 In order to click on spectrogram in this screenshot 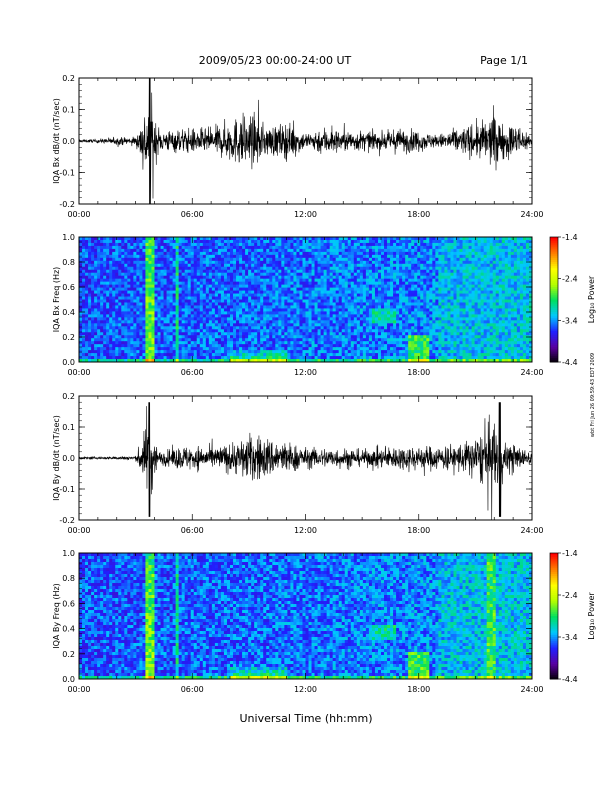, I will do `click(306, 300)`.